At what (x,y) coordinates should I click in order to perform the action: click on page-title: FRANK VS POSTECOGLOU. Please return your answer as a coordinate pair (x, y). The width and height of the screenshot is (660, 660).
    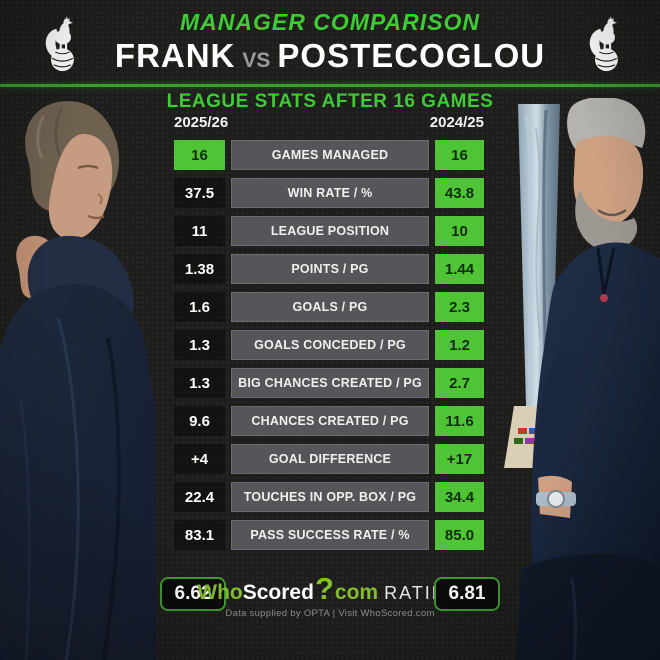
    Looking at the image, I should click on (330, 55).